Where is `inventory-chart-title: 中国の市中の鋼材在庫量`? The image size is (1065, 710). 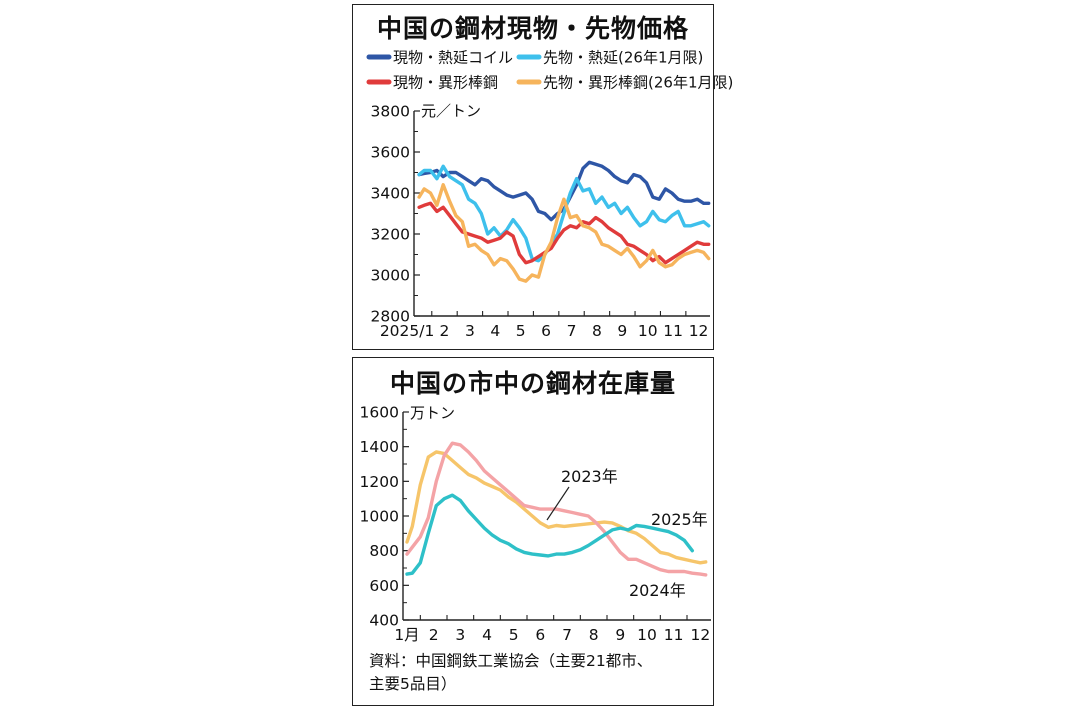 inventory-chart-title: 中国の市中の鋼材在庫量 is located at coordinates (532, 383).